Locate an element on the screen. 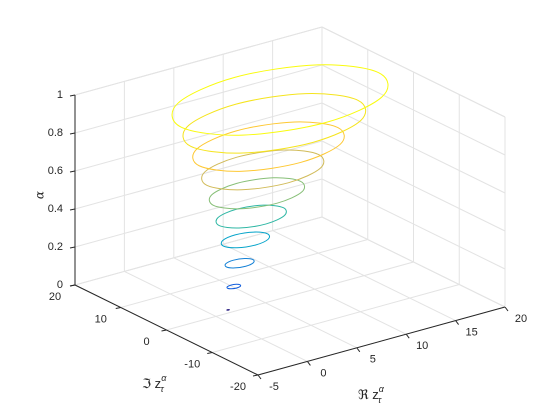 Image resolution: width=560 pixels, height=420 pixels. y-axis-label: ℑ zα τ is located at coordinates (154, 383).